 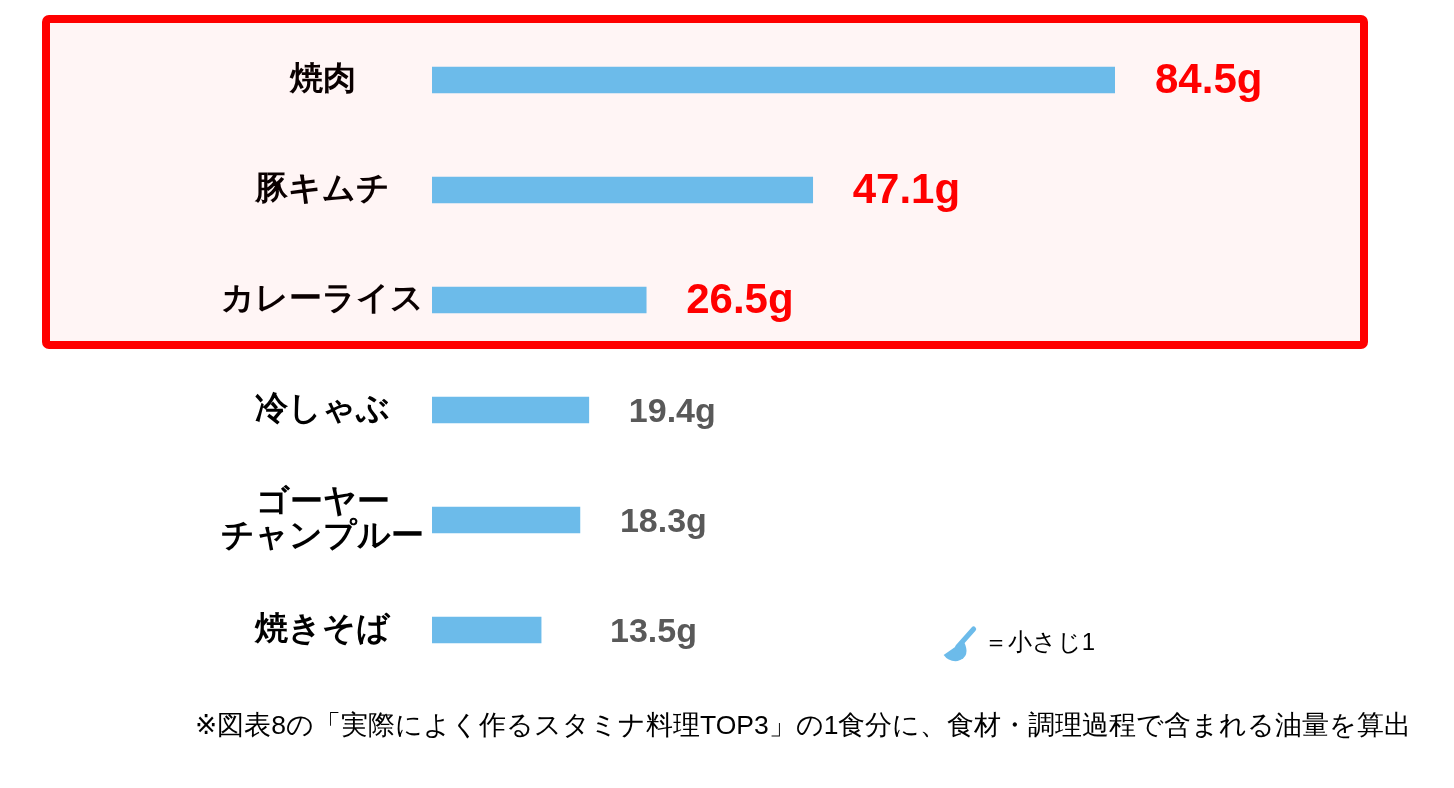 What do you see at coordinates (322, 188) in the screenshot?
I see `y-tick-label: 豚キムチ` at bounding box center [322, 188].